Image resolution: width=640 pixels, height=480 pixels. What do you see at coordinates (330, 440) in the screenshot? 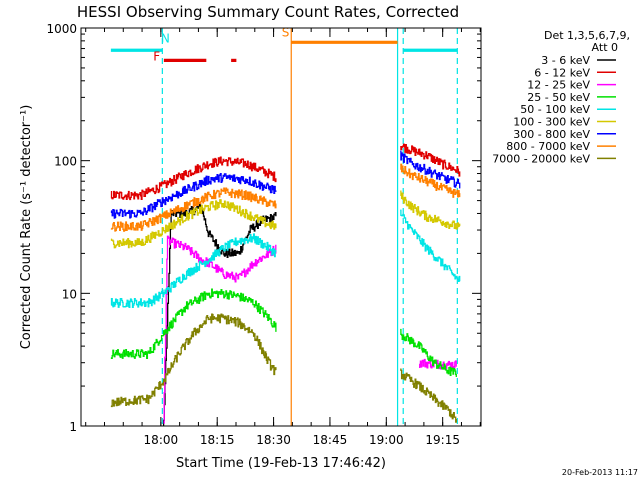
I see `x-tick-label: 18:45` at bounding box center [330, 440].